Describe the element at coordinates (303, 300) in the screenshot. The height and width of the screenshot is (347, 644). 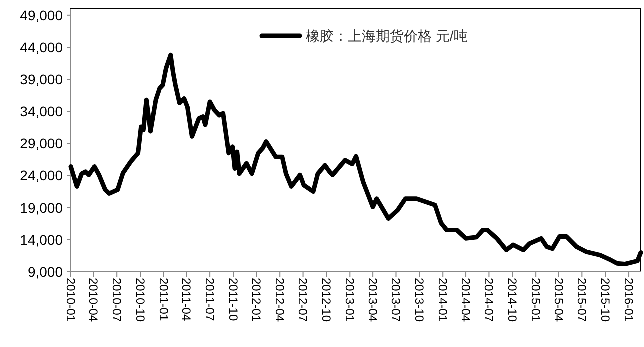
I see `x-tick-label: 2012-07` at that location.